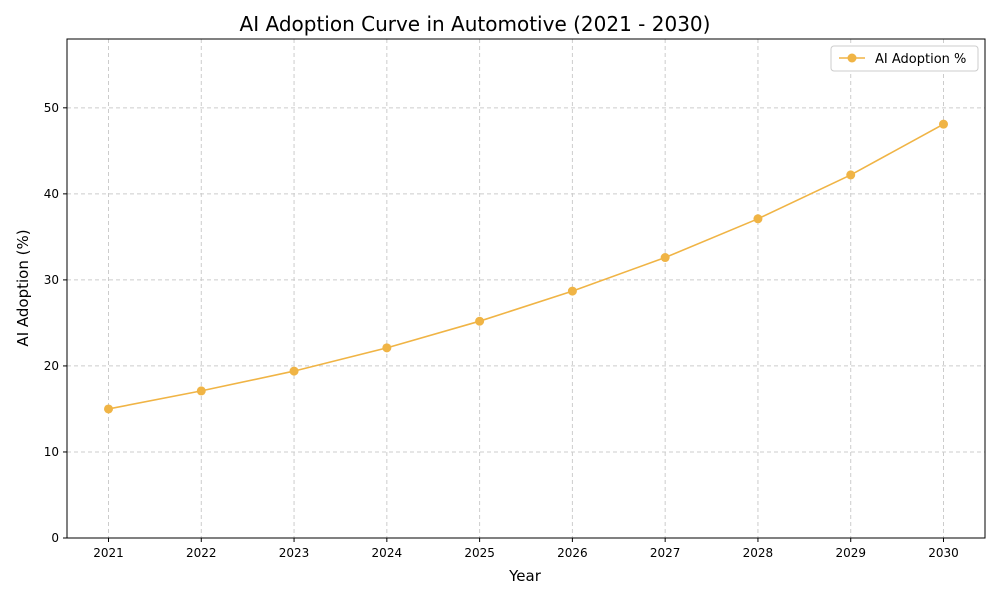 The image size is (1000, 600). I want to click on x-tick-label: 2029, so click(850, 553).